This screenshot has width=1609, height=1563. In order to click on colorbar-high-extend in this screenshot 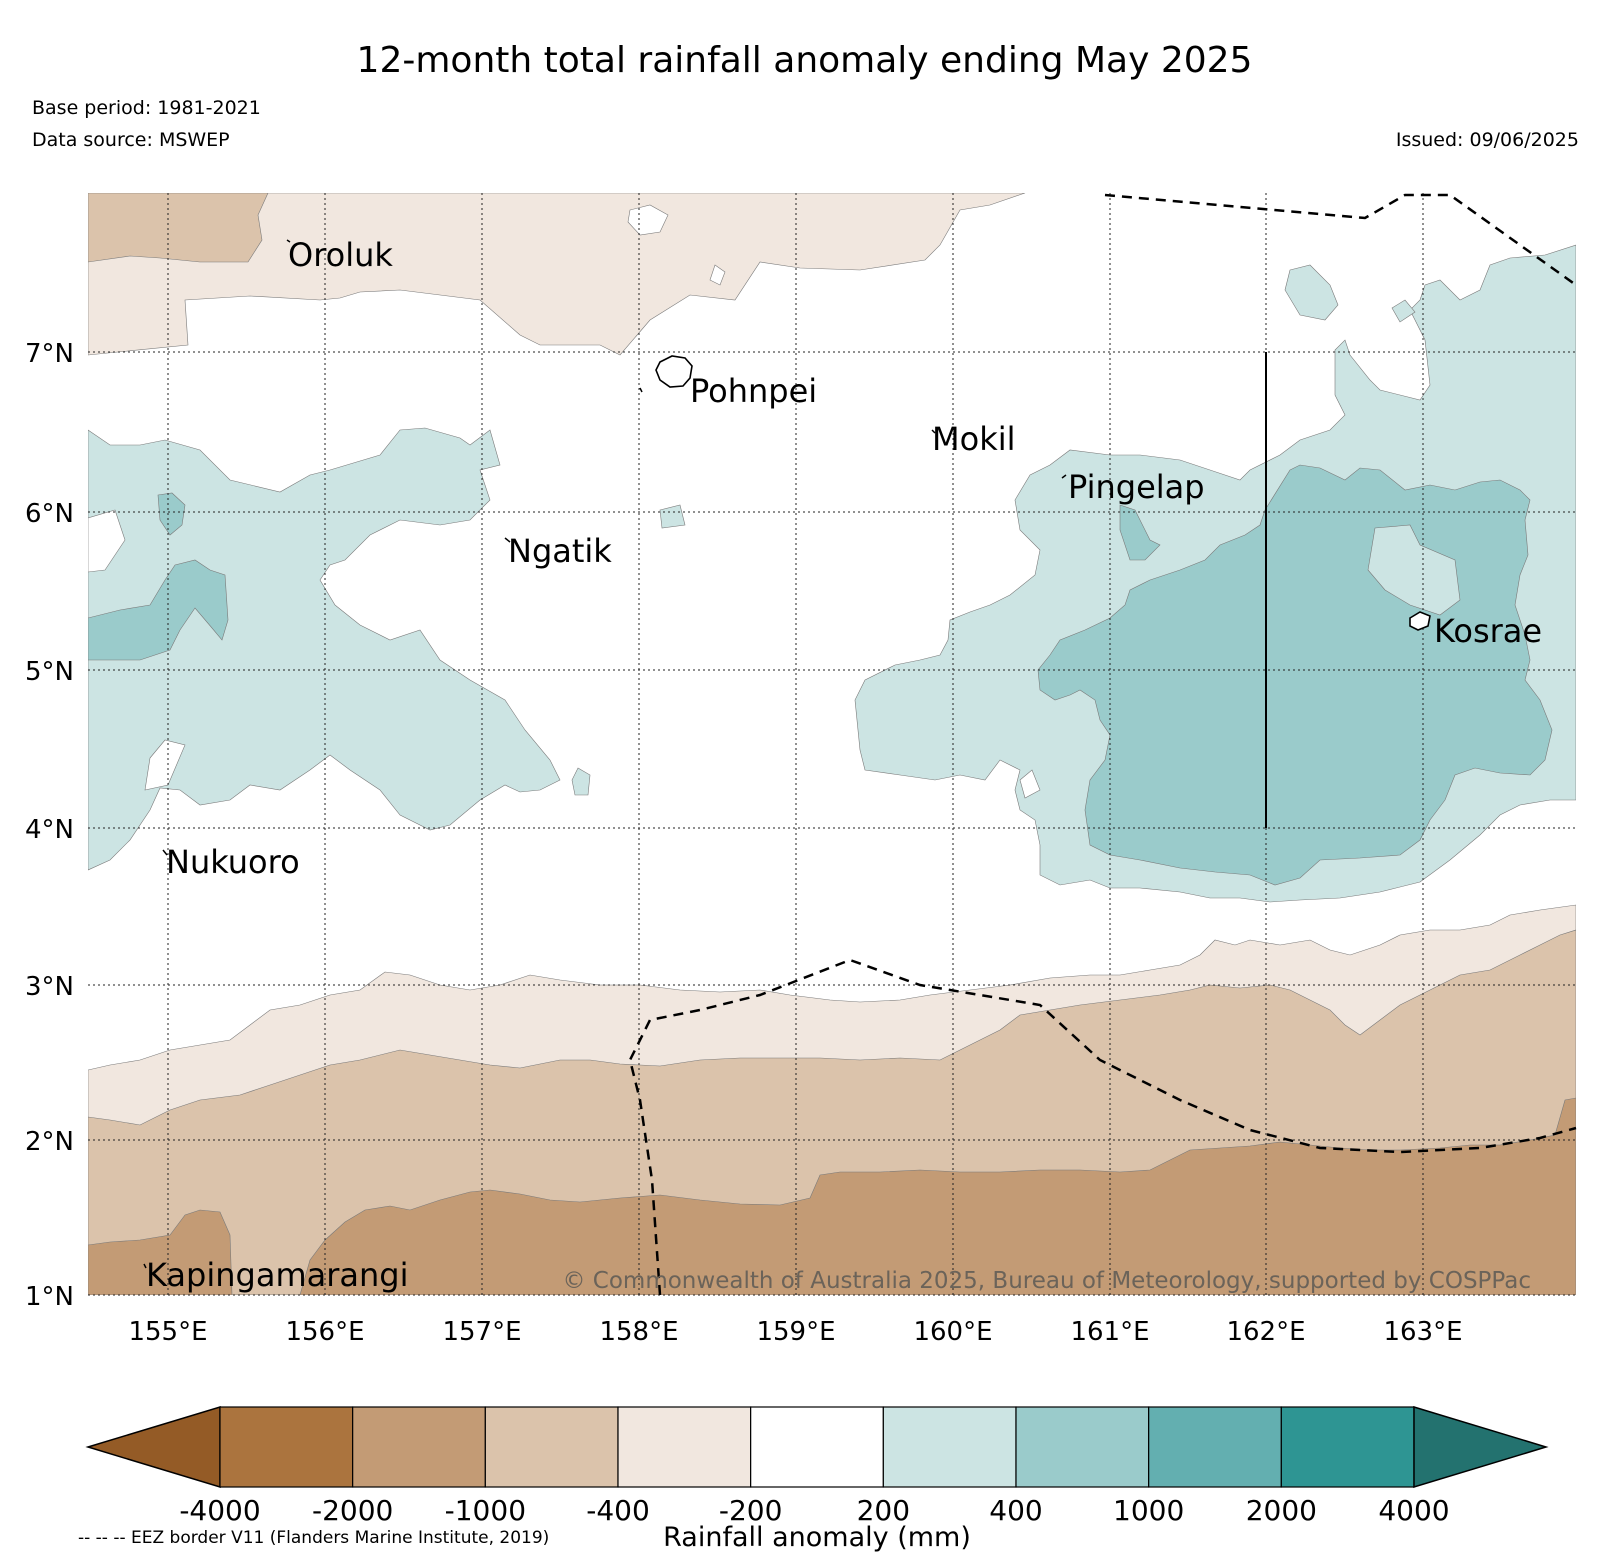, I will do `click(1481, 1447)`.